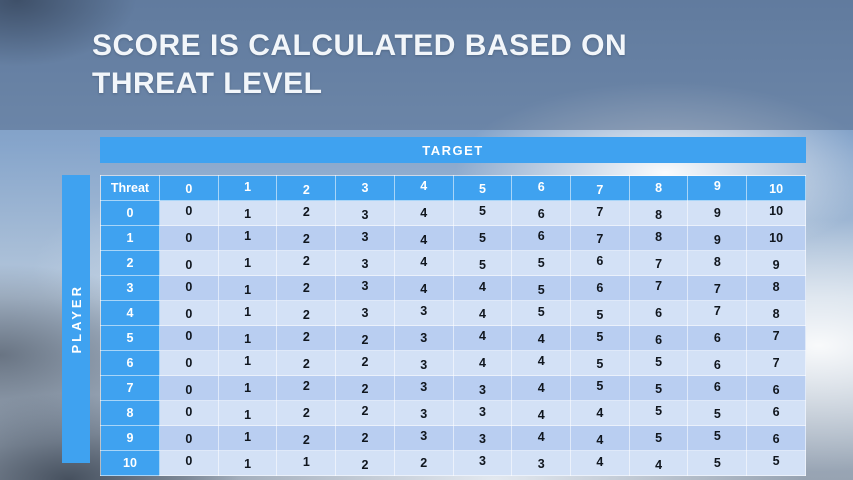  I want to click on threat-row-header-4: 4, so click(130, 313).